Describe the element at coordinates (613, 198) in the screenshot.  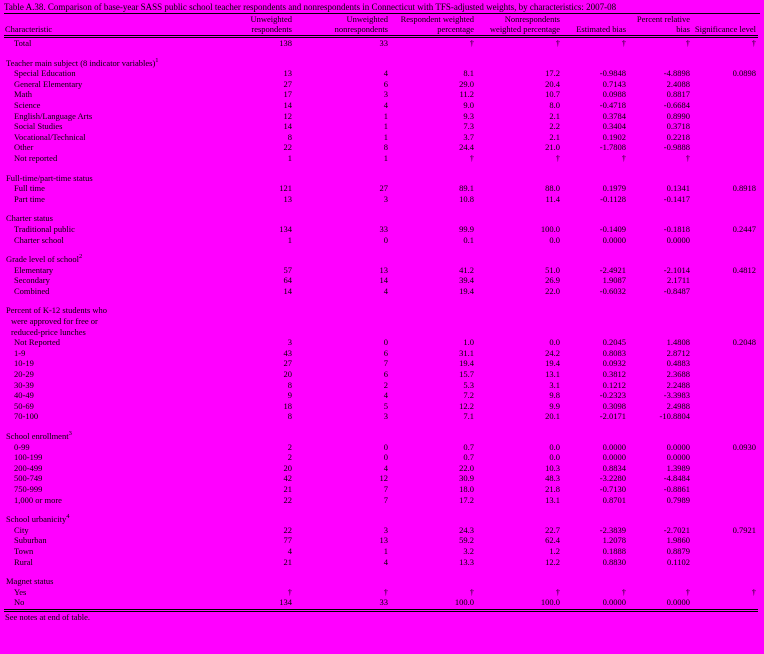
I see `cell-col-5: -0.1128` at that location.